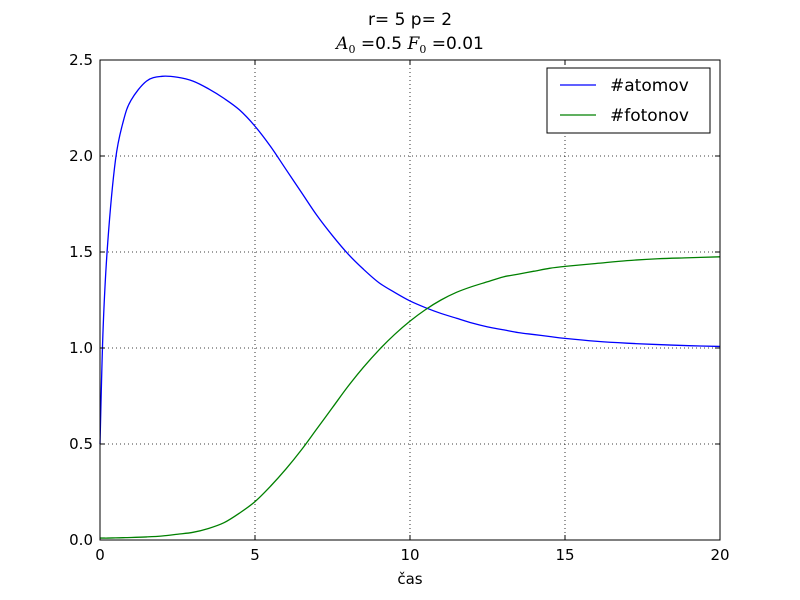 The width and height of the screenshot is (800, 600). I want to click on subtitle-a-subscript: 0, so click(351, 49).